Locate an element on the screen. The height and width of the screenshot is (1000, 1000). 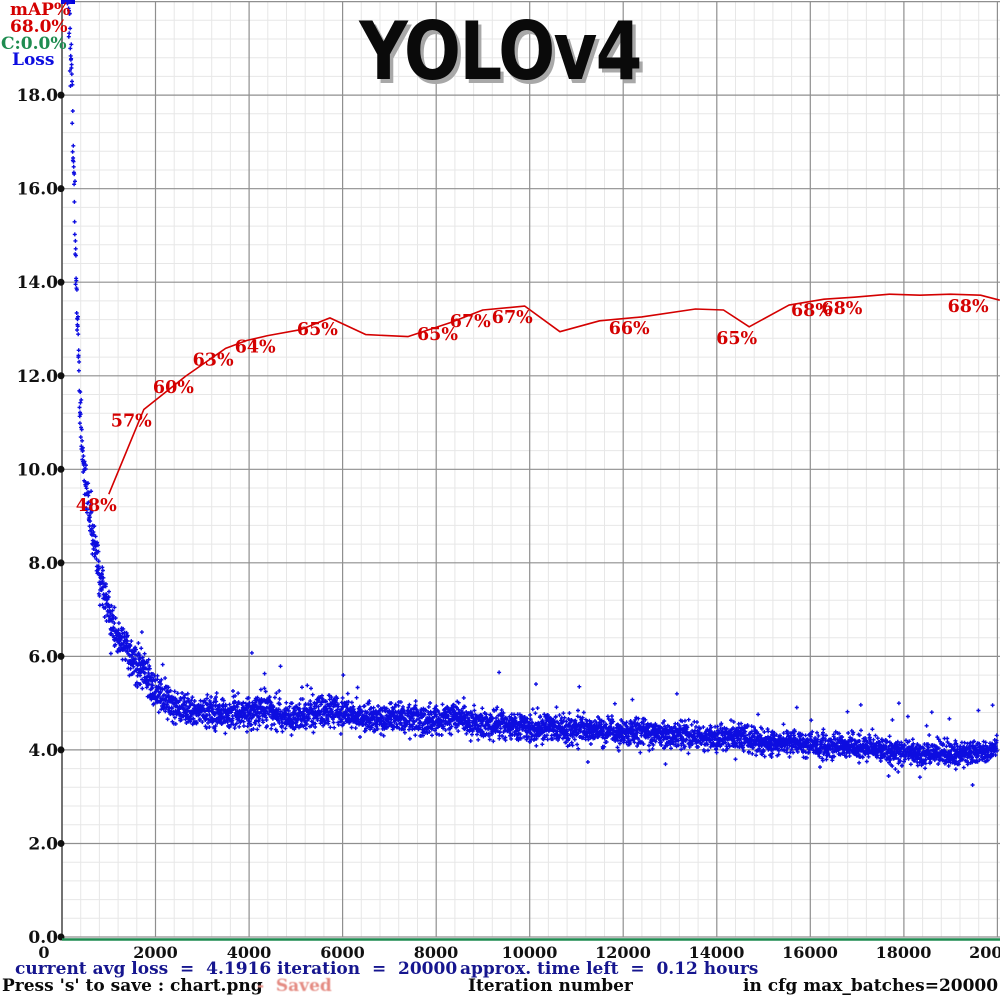
map-point-label: 48% is located at coordinates (96, 506).